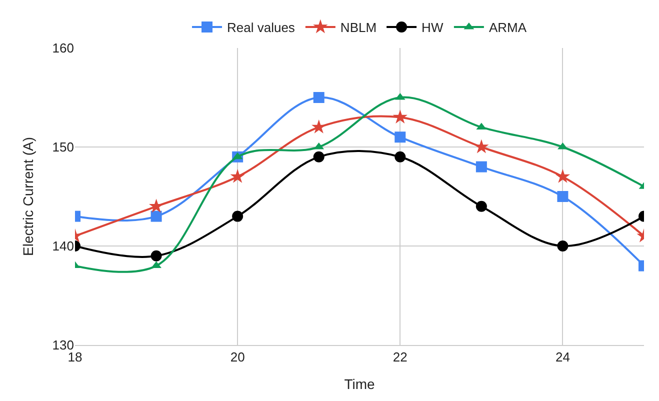  What do you see at coordinates (63, 147) in the screenshot?
I see `y-tick-label: 150` at bounding box center [63, 147].